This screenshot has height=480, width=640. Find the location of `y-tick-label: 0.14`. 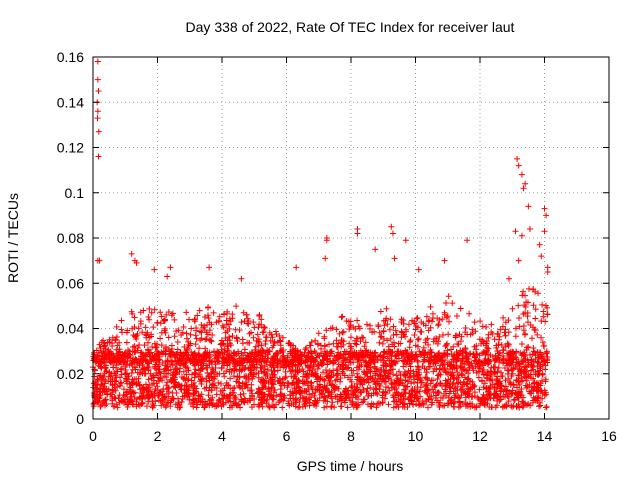

y-tick-label: 0.14 is located at coordinates (70, 102).